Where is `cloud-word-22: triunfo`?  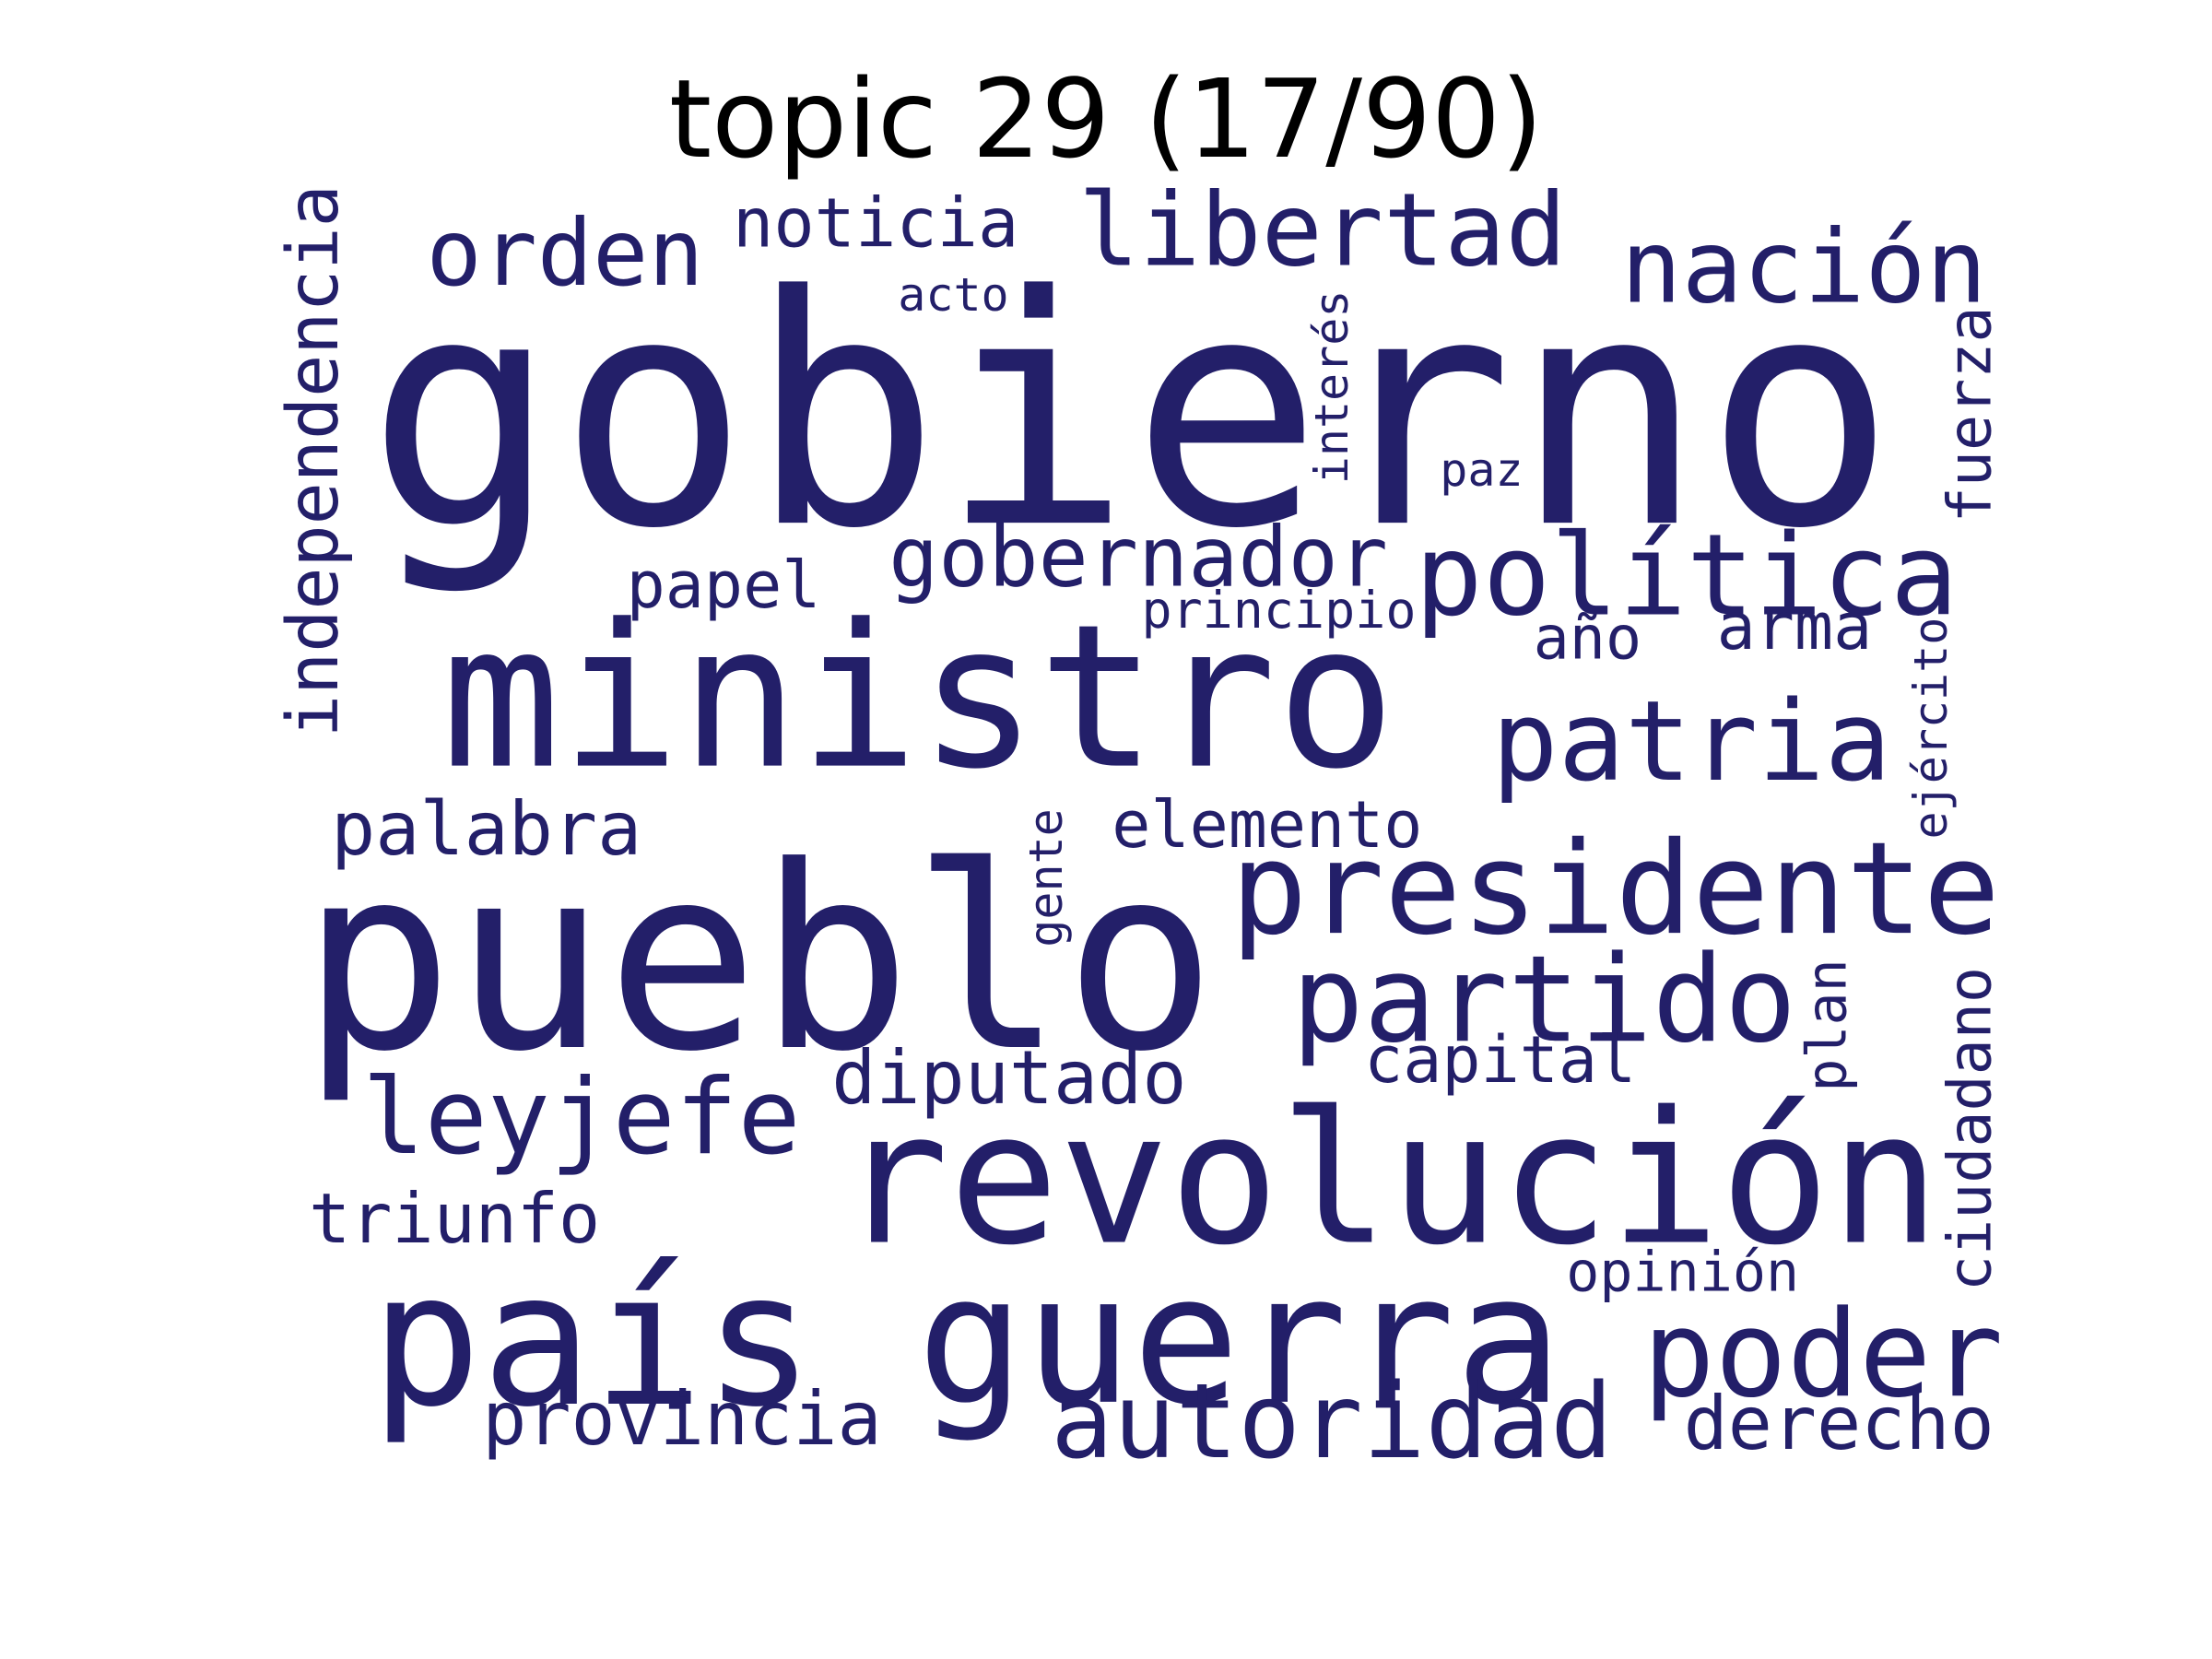 cloud-word-22: triunfo is located at coordinates (455, 1218).